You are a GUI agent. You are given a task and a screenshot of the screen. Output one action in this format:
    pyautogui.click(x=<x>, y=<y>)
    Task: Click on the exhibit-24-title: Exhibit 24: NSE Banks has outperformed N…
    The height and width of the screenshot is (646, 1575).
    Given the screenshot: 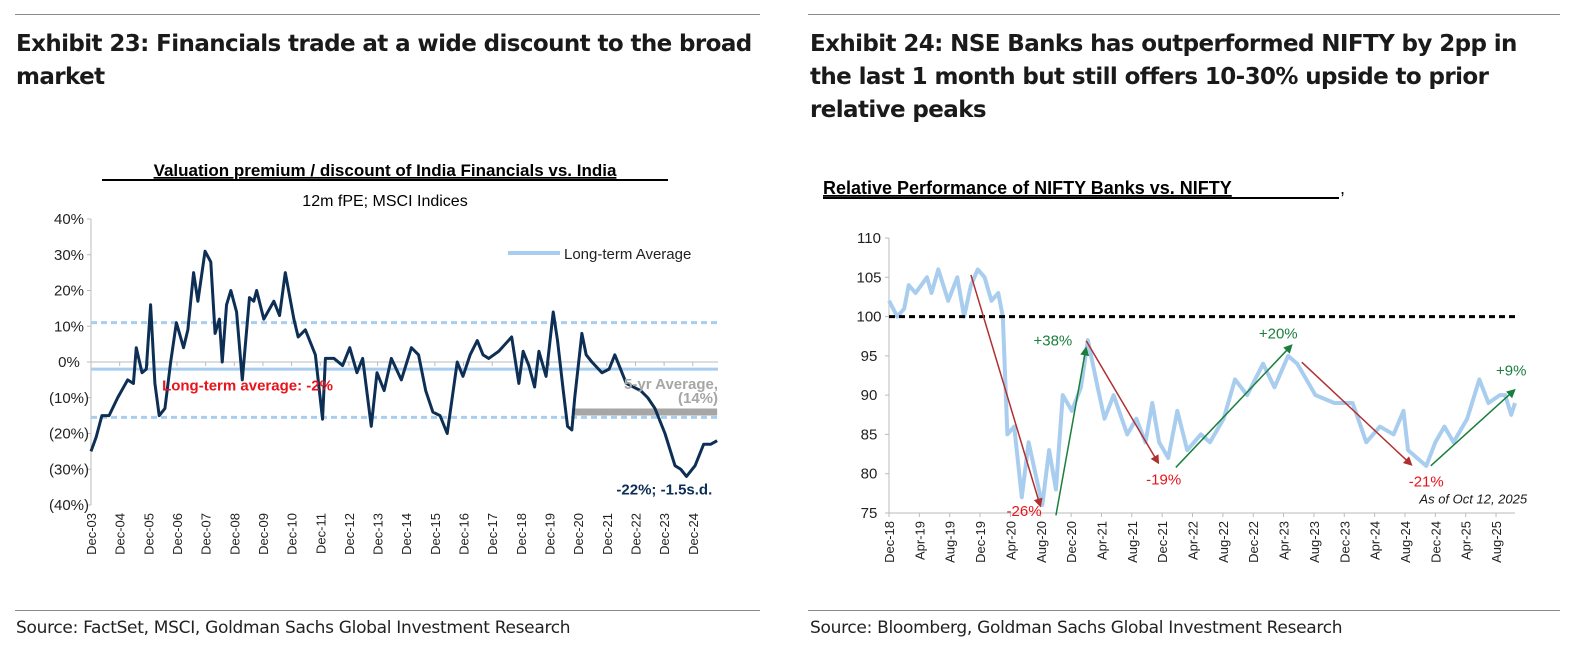 What is the action you would take?
    pyautogui.click(x=1163, y=77)
    